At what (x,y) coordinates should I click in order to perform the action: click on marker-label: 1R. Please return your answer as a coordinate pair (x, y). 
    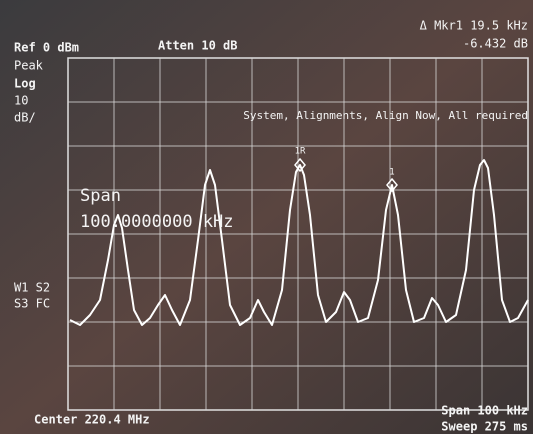
    Looking at the image, I should click on (300, 152).